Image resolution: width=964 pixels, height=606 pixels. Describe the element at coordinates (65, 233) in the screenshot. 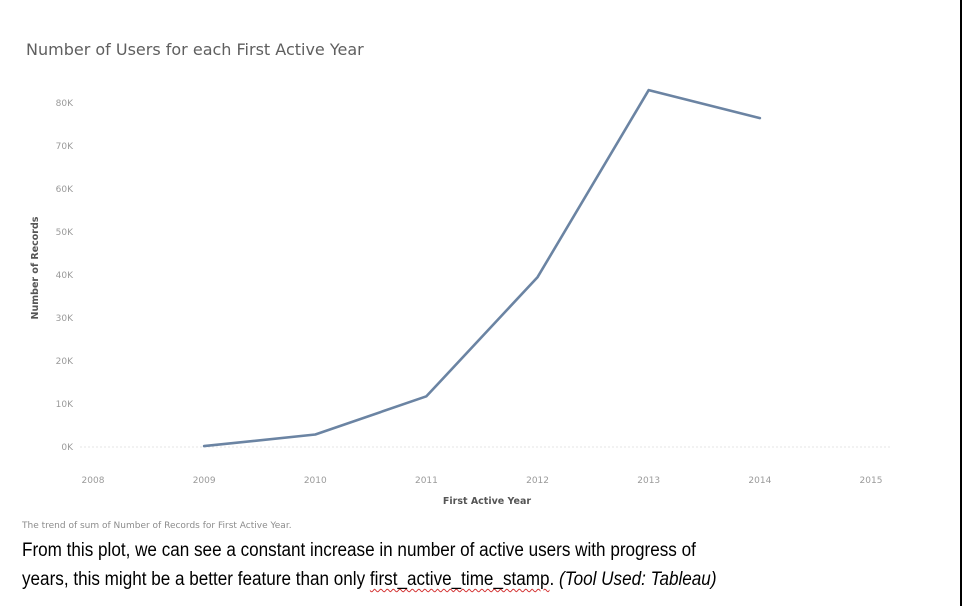

I see `y-tick-label: 50K` at that location.